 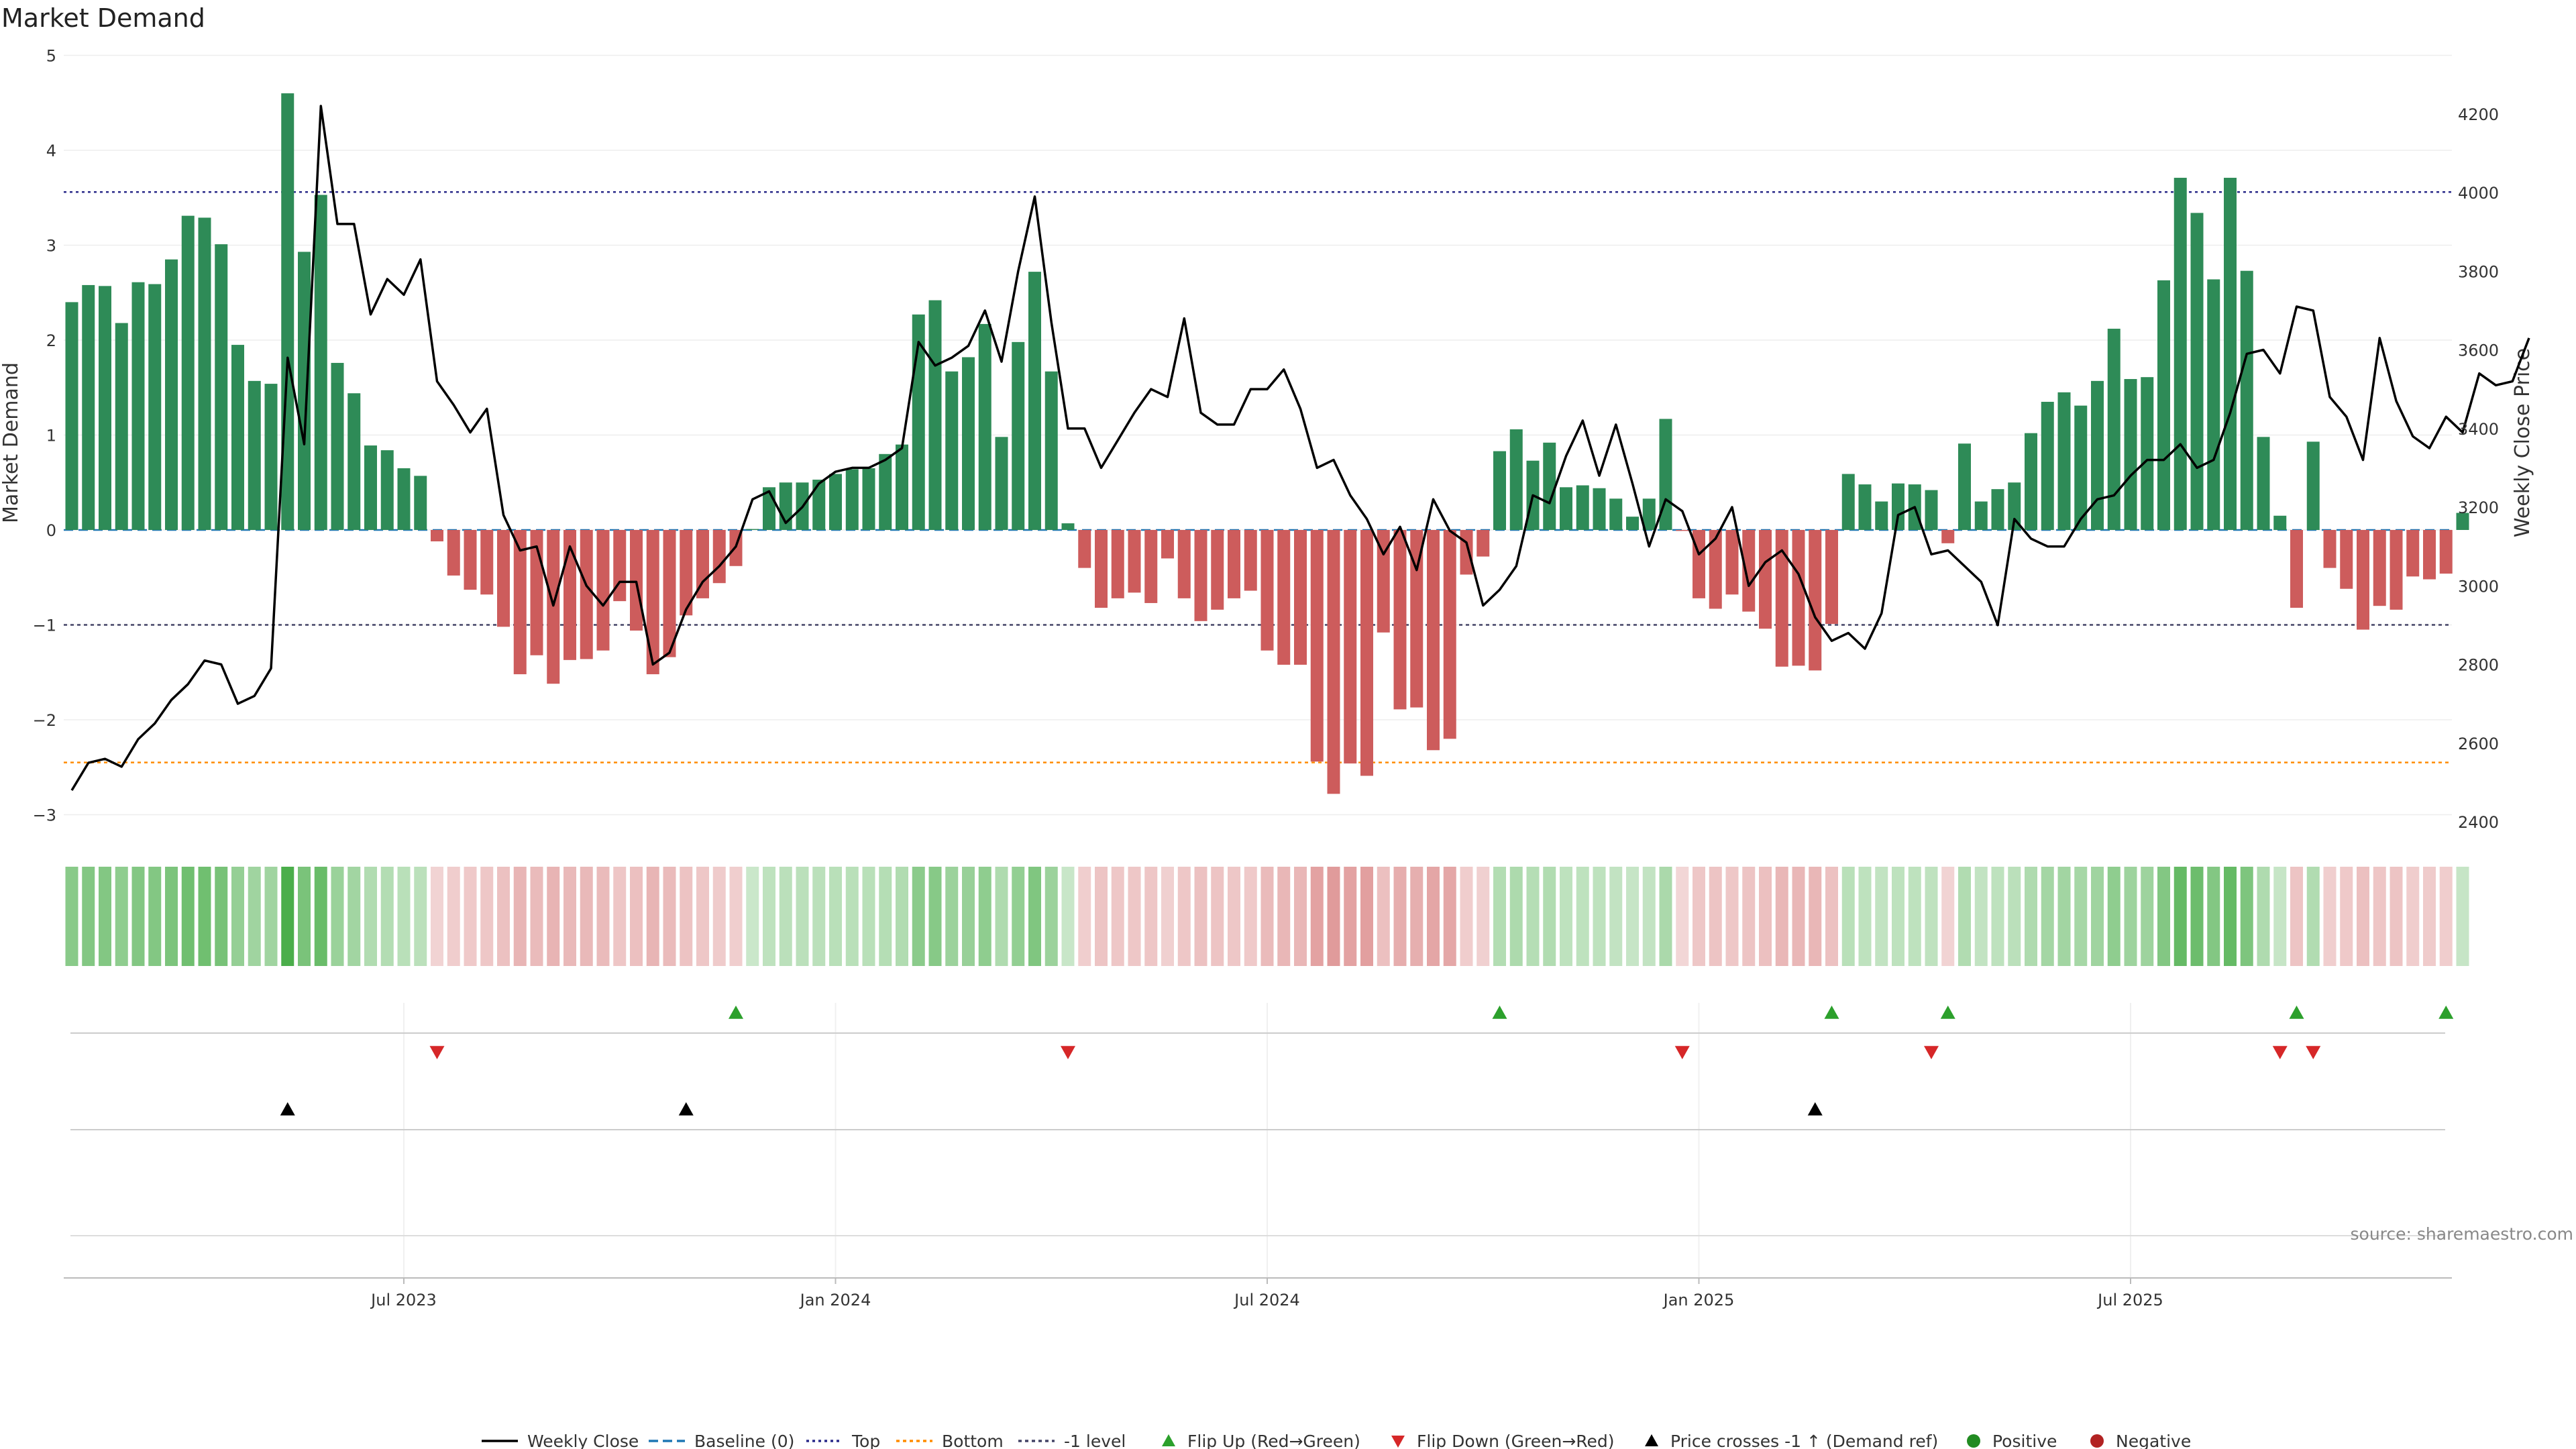 What do you see at coordinates (2478, 350) in the screenshot?
I see `y-right-tick-label: 3600` at bounding box center [2478, 350].